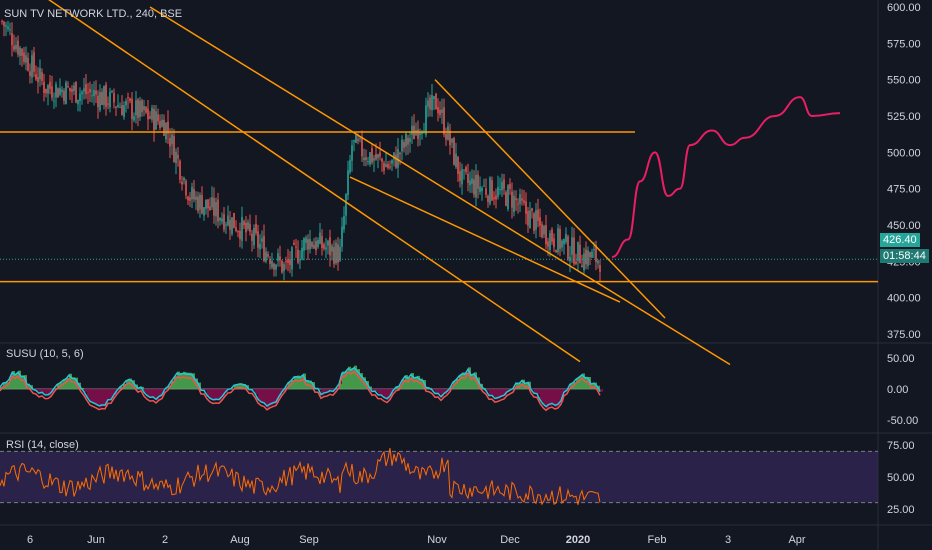 The height and width of the screenshot is (550, 932). What do you see at coordinates (45, 354) in the screenshot?
I see `susu-label: SUSU (10, 5, 6)` at bounding box center [45, 354].